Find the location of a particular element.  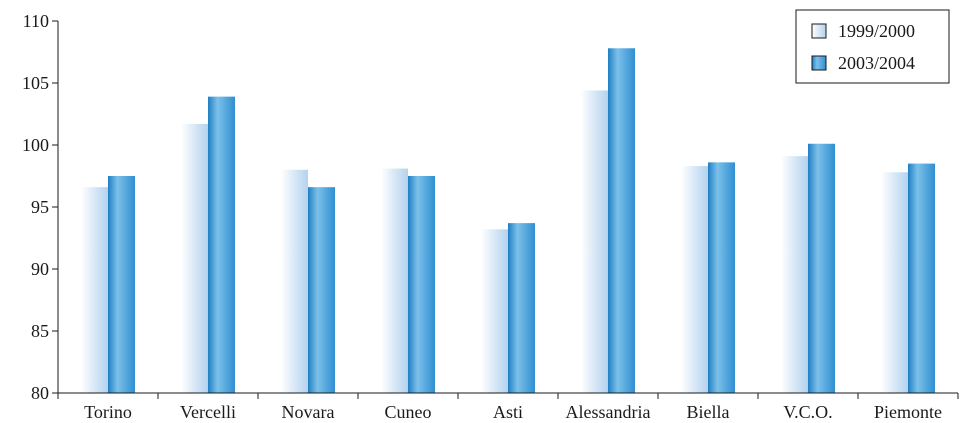

bar-series-1-biella is located at coordinates (694, 279).